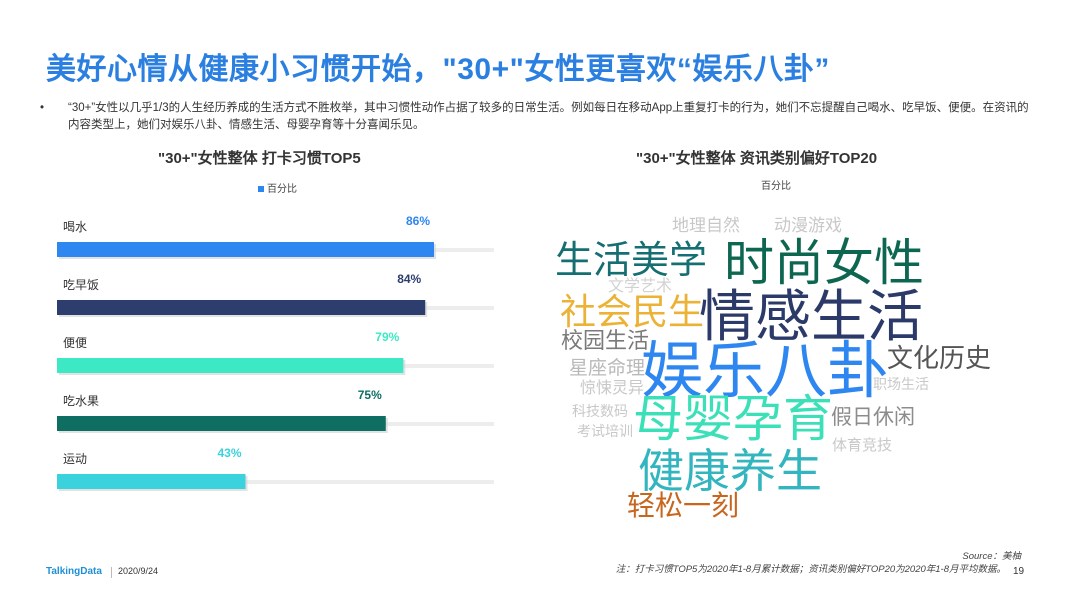  I want to click on word-cloud-term: 惊悚灵异, so click(612, 387).